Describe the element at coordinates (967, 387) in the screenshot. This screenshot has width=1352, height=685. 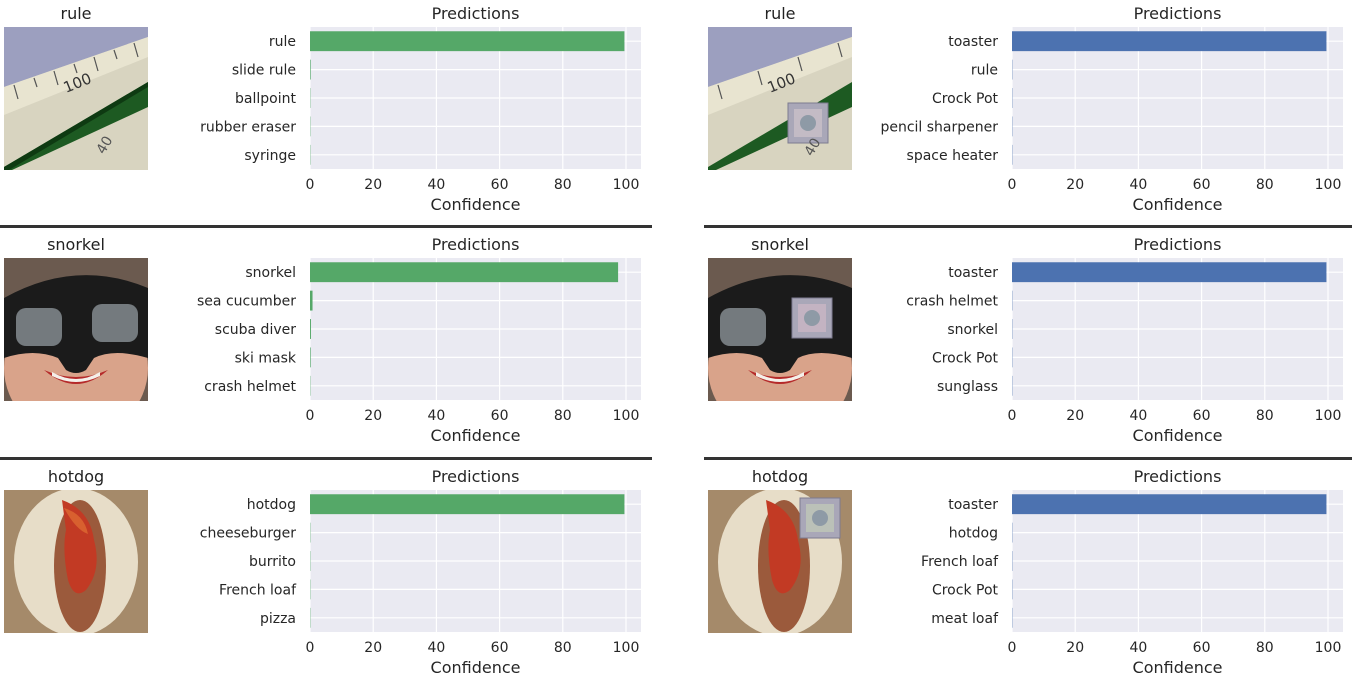
I see `category-label: sunglass` at that location.